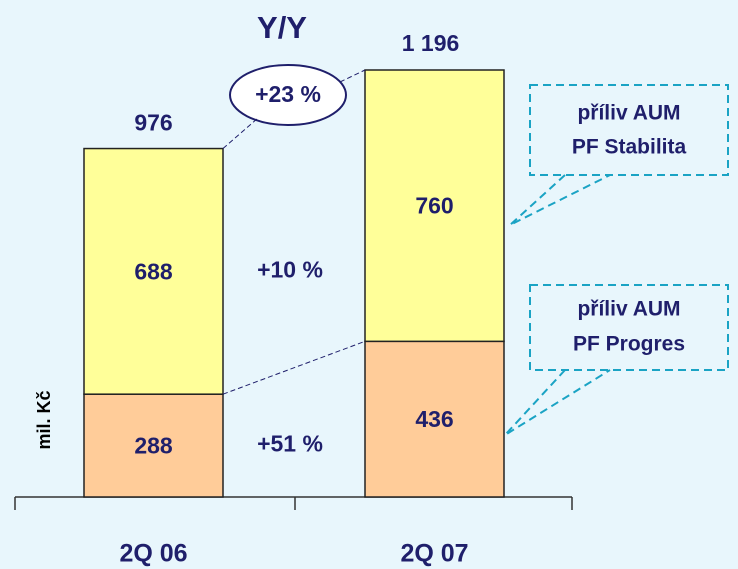  I want to click on x-tick-label: 2Q 06, so click(153, 554).